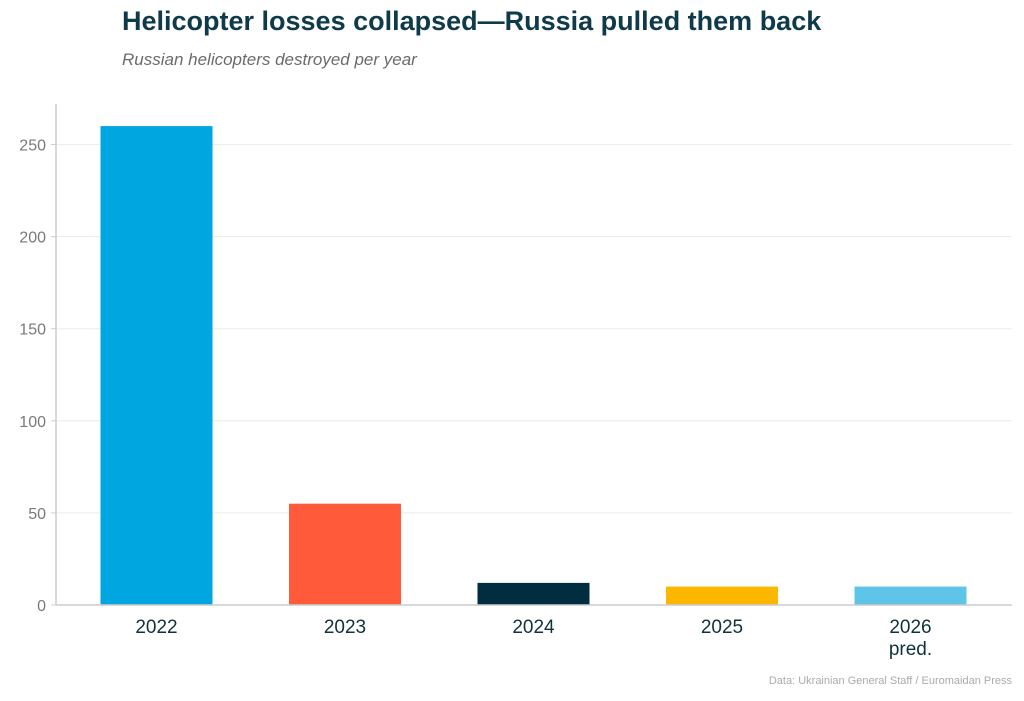 The image size is (1024, 701). I want to click on bar-2023, so click(345, 554).